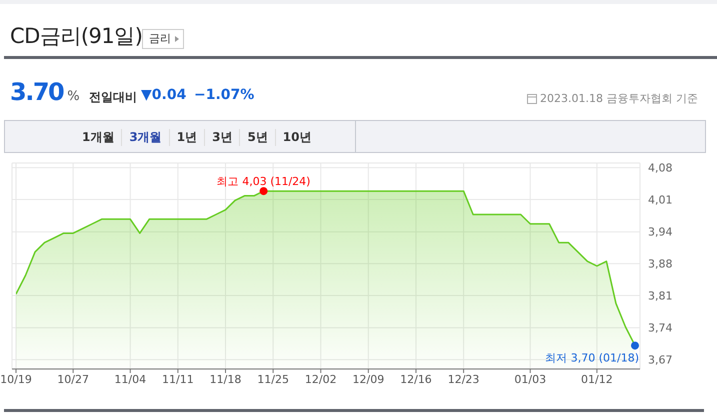  Describe the element at coordinates (130, 379) in the screenshot. I see `x-tick-label: 11/04` at that location.